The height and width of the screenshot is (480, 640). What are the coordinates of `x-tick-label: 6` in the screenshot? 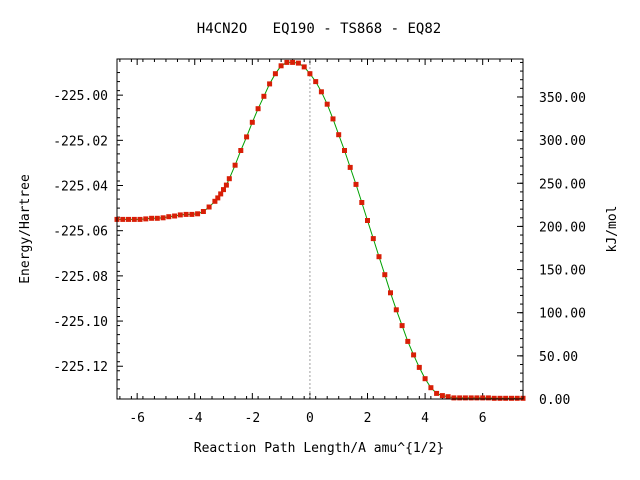 It's located at (483, 418).